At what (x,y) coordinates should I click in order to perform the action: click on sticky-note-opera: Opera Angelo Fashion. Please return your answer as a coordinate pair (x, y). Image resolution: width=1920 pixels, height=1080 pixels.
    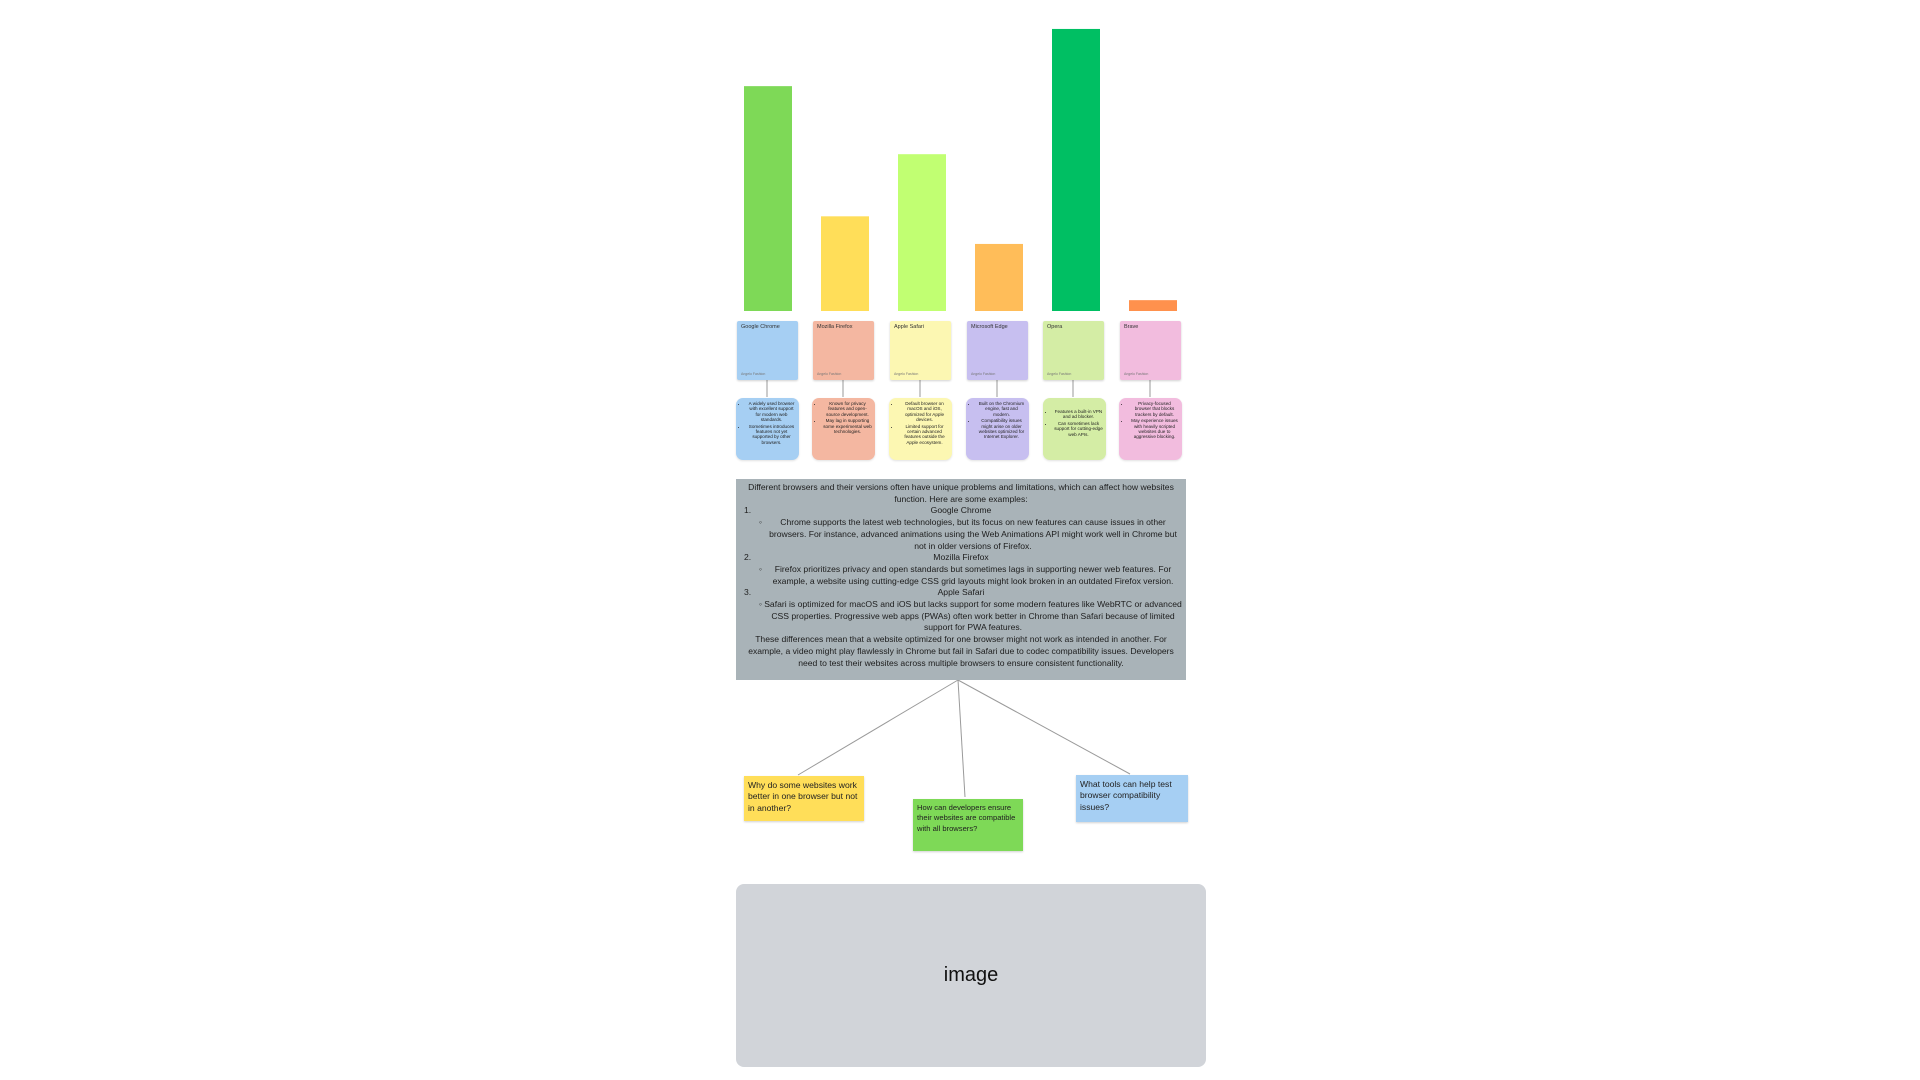
    Looking at the image, I should click on (1073, 350).